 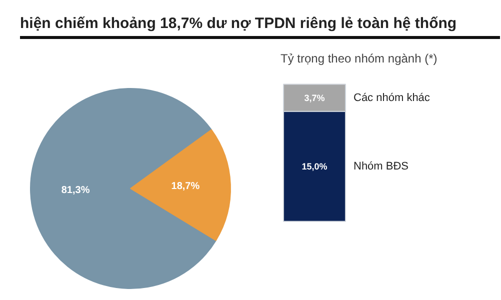 What do you see at coordinates (315, 166) in the screenshot?
I see `data-label: 15,0%` at bounding box center [315, 166].